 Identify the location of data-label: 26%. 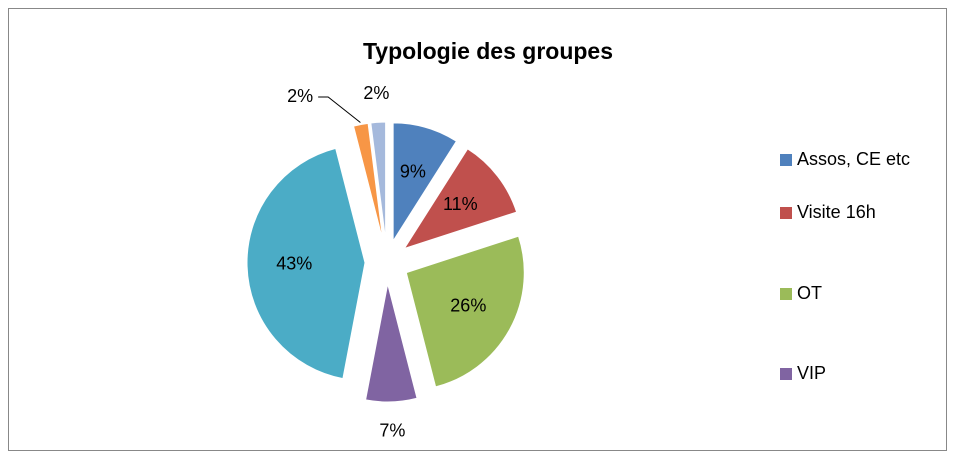
(468, 305).